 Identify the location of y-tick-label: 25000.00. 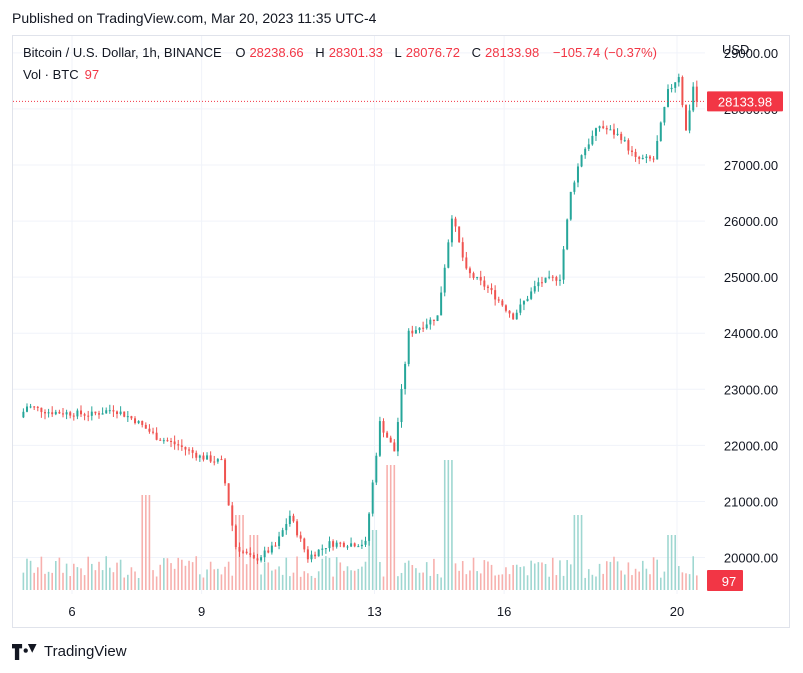
(751, 277).